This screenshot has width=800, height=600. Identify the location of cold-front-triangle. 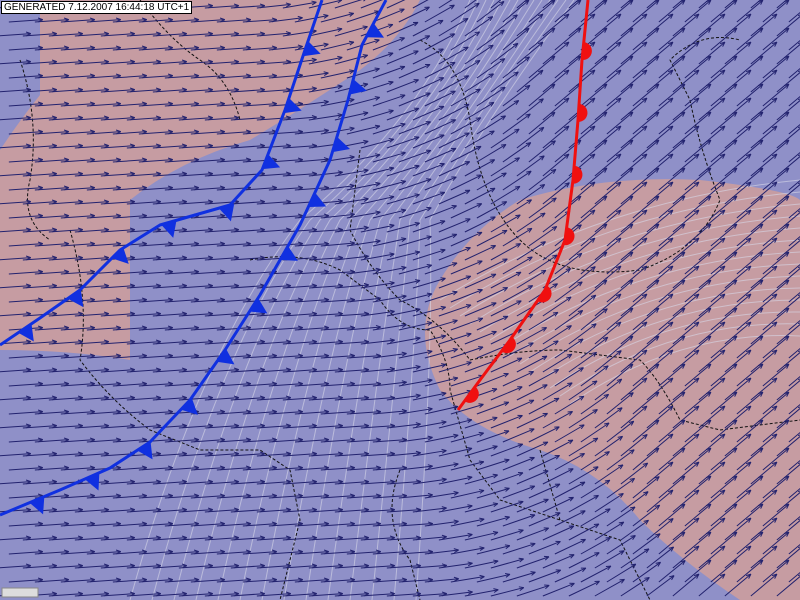
(271, 162).